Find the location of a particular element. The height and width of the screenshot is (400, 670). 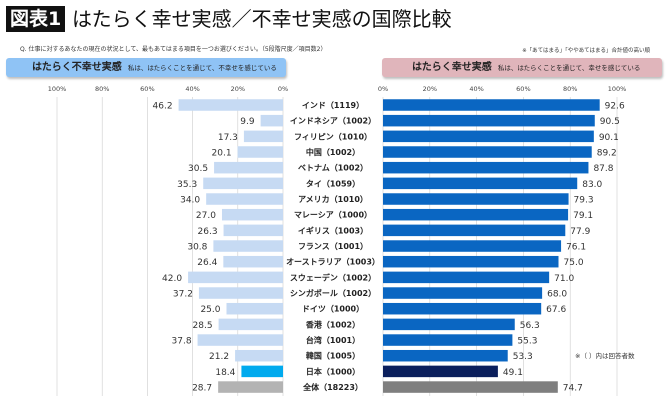

happy-title: はたらく幸せ実感 is located at coordinates (452, 67).